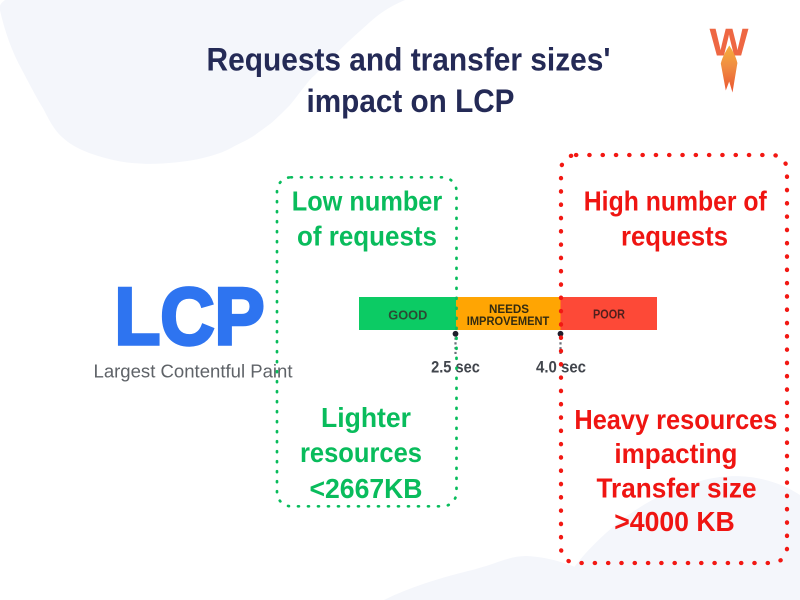  What do you see at coordinates (509, 309) in the screenshot?
I see `svg-text: NEEDS` at bounding box center [509, 309].